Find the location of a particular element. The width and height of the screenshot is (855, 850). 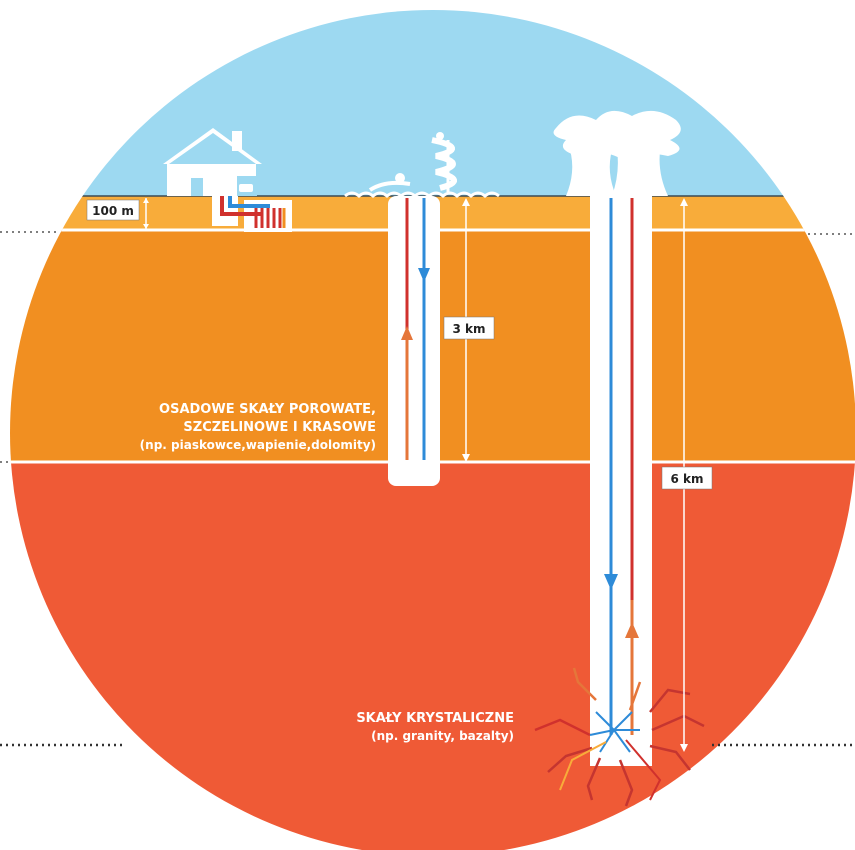

depth-label-6km: 6 km is located at coordinates (686, 479).